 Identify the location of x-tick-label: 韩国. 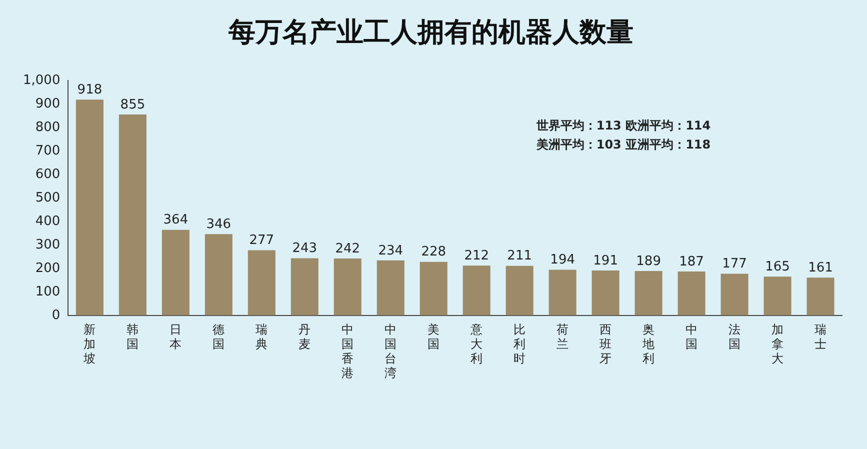
(132, 337).